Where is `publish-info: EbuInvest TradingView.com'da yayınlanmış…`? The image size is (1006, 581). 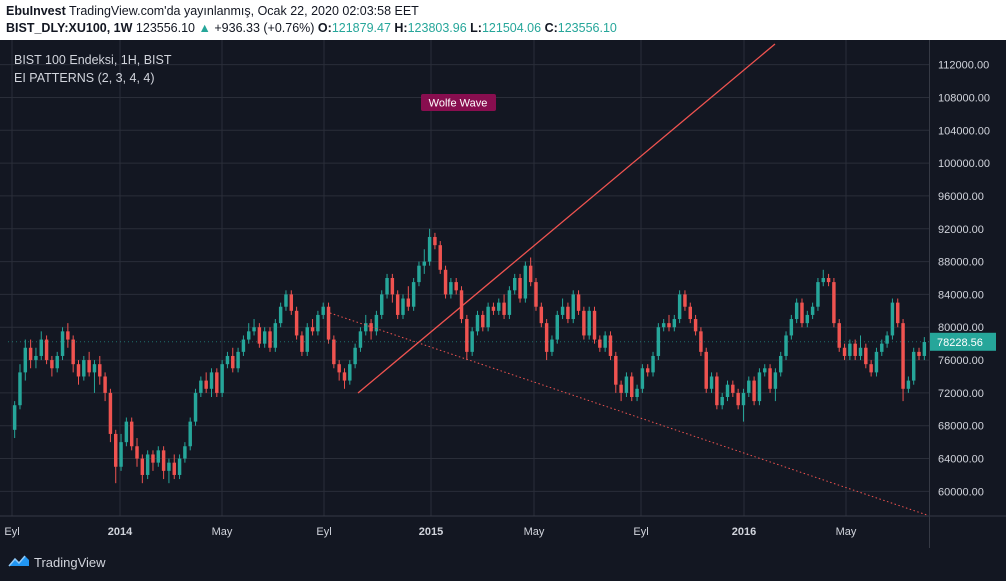
publish-info: EbuInvest TradingView.com'da yayınlanmış… is located at coordinates (212, 11).